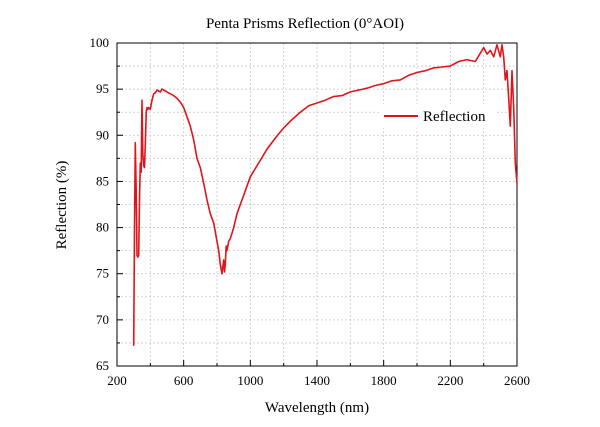  I want to click on y-tick-label: 75, so click(102, 273).